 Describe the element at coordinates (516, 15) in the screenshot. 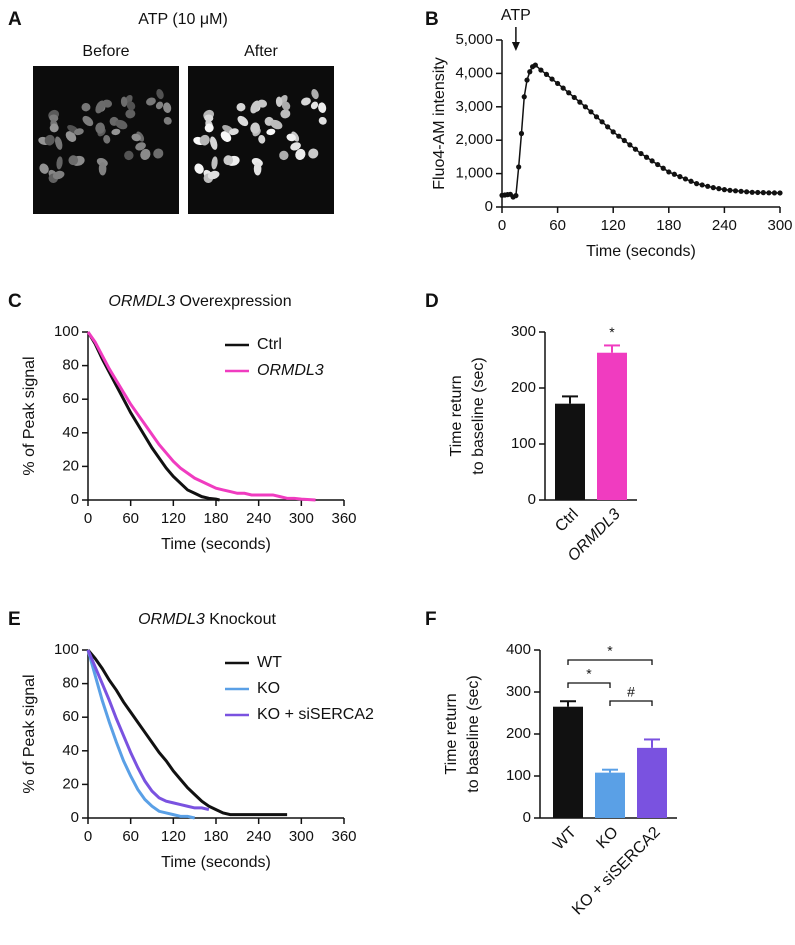

I see `annotation: ATP` at that location.